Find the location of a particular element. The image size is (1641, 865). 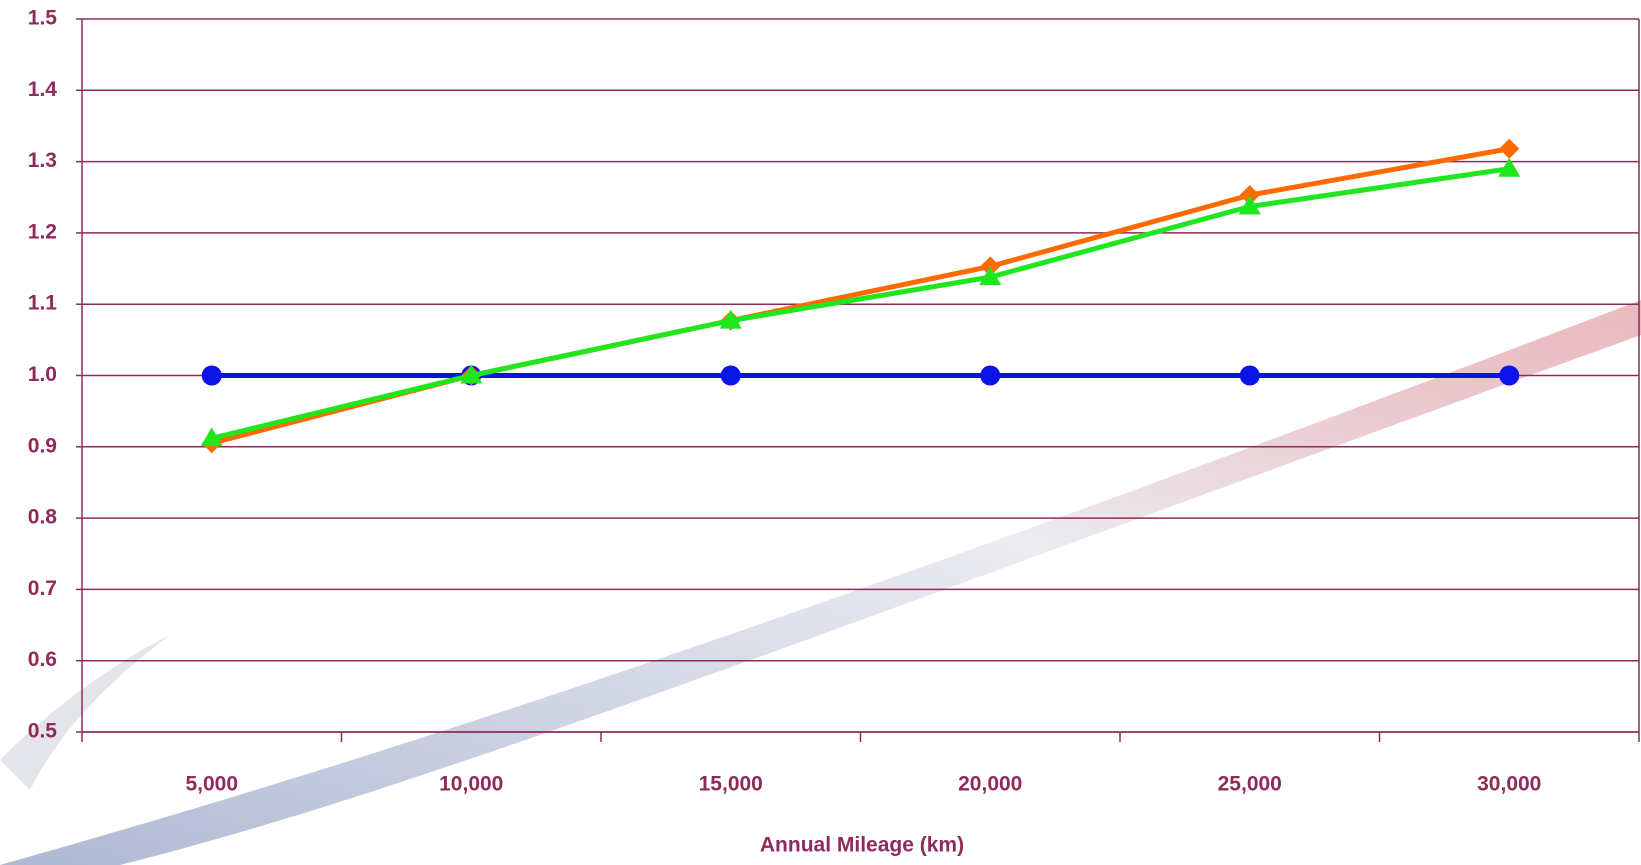

y-tick-label: 1.0 is located at coordinates (42, 374).